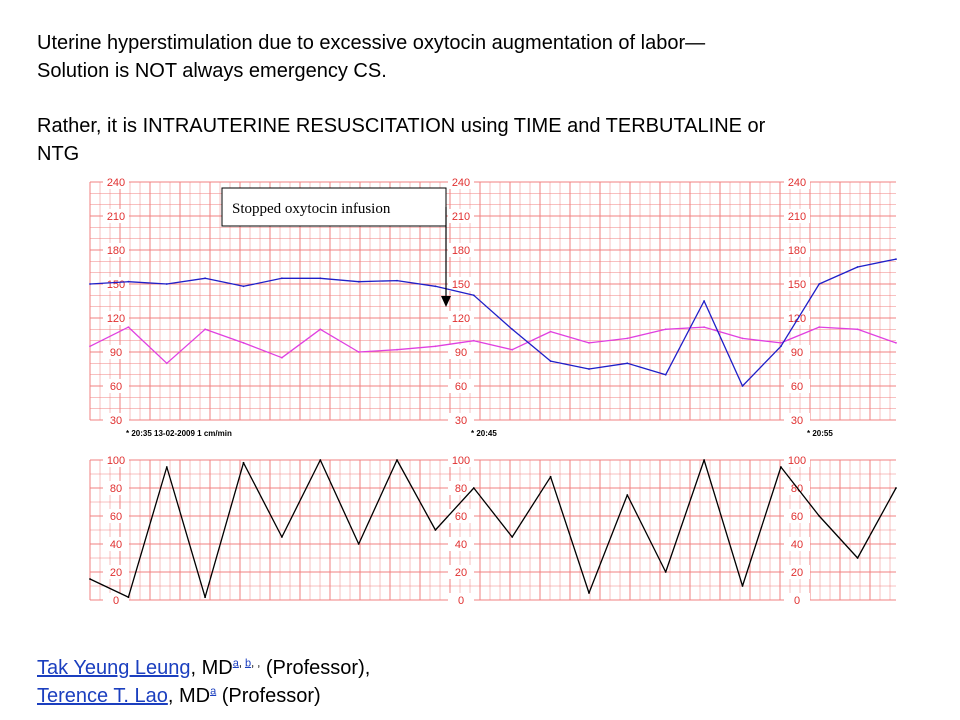 The image size is (960, 720). What do you see at coordinates (797, 573) in the screenshot?
I see `uc-tick-label: 20` at bounding box center [797, 573].